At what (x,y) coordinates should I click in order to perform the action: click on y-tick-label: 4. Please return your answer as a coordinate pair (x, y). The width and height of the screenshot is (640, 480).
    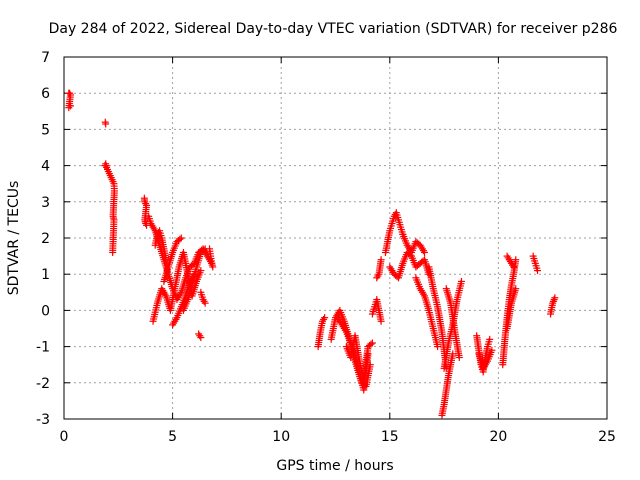
    Looking at the image, I should click on (45, 167).